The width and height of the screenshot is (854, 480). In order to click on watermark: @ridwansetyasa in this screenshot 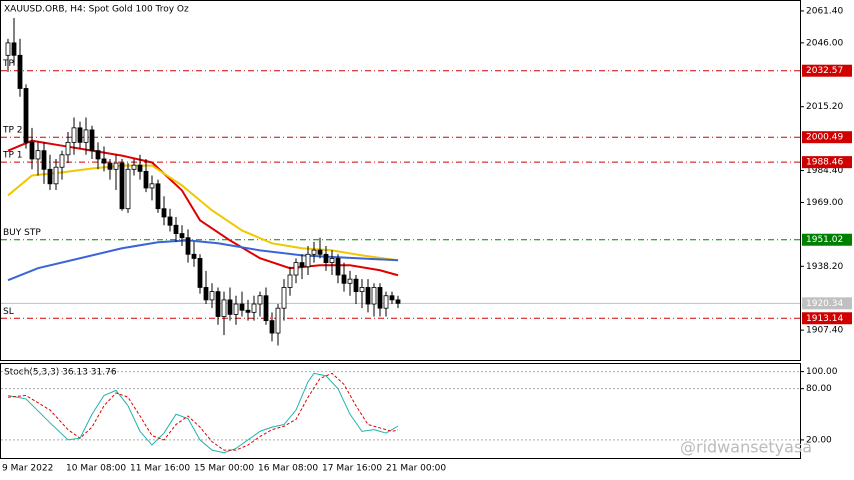, I will do `click(746, 447)`.